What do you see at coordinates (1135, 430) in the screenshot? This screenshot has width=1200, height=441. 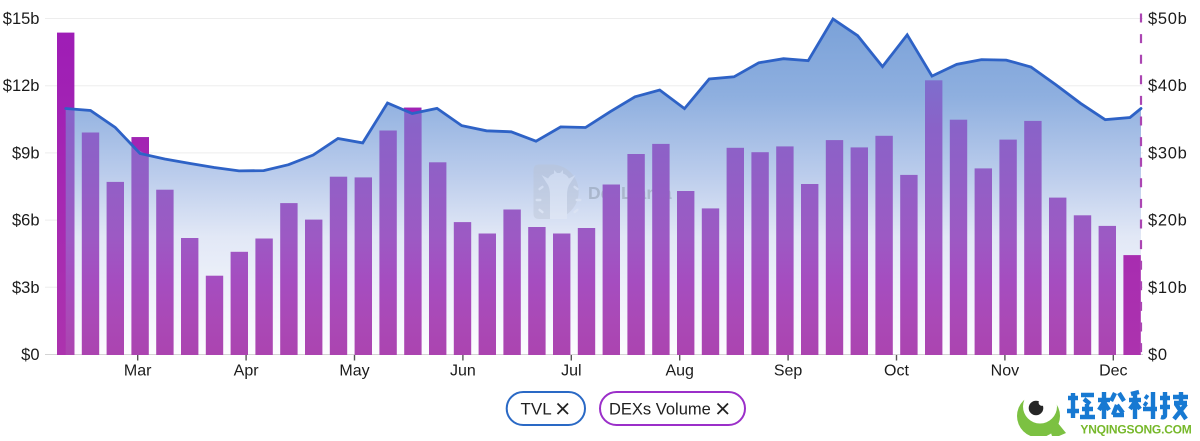 I see `svg-text: YNQINGSONG.COM` at bounding box center [1135, 430].